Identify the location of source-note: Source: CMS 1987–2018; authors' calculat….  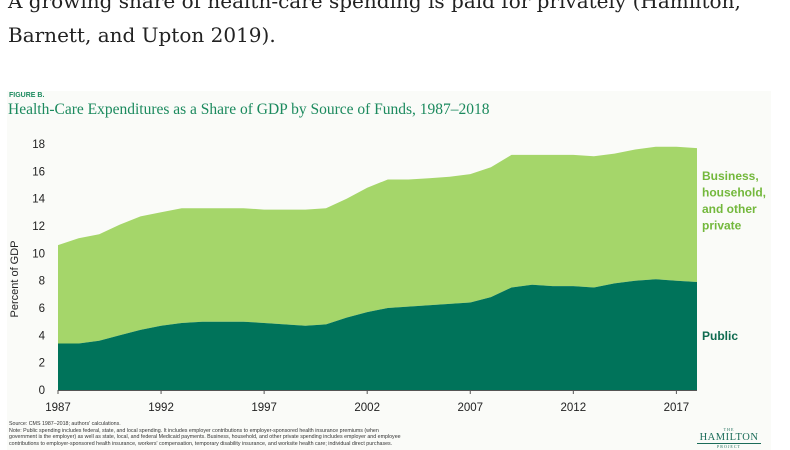
(65, 424).